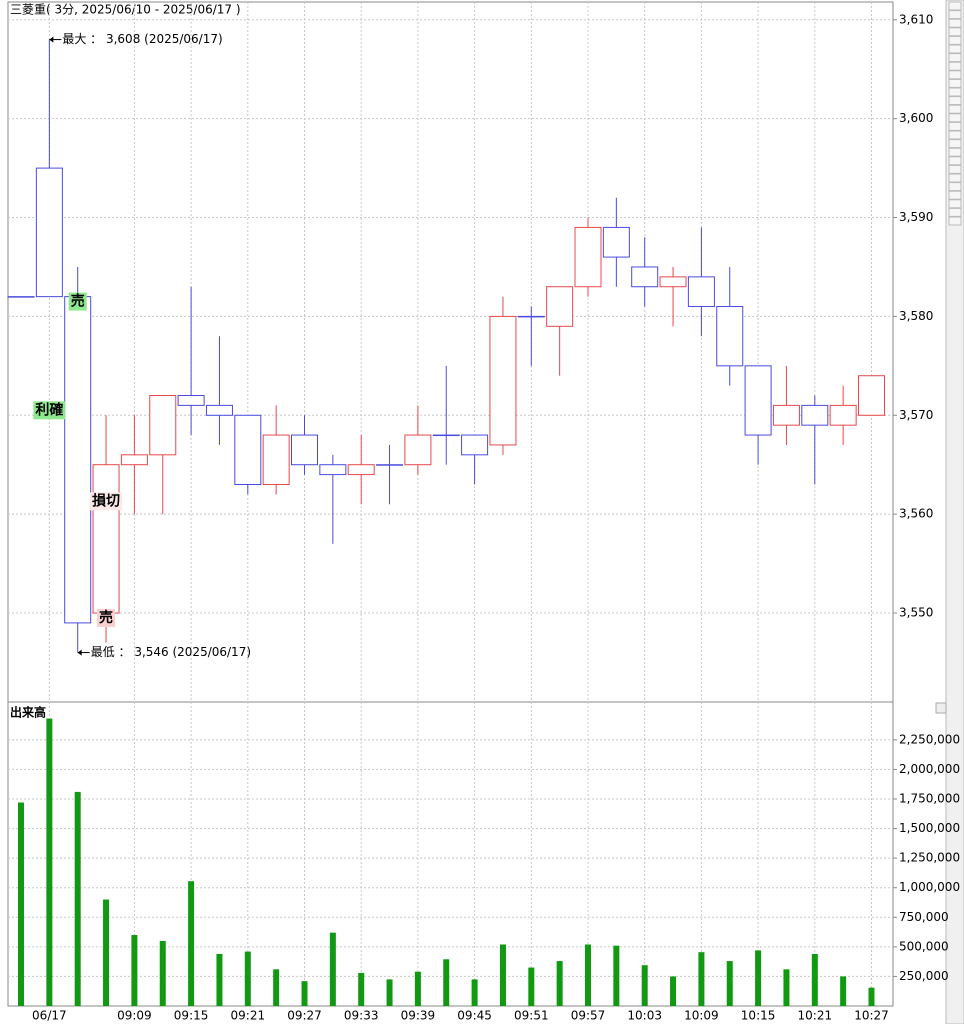 The image size is (964, 1024). I want to click on x-tick-label: 09:09, so click(134, 1016).